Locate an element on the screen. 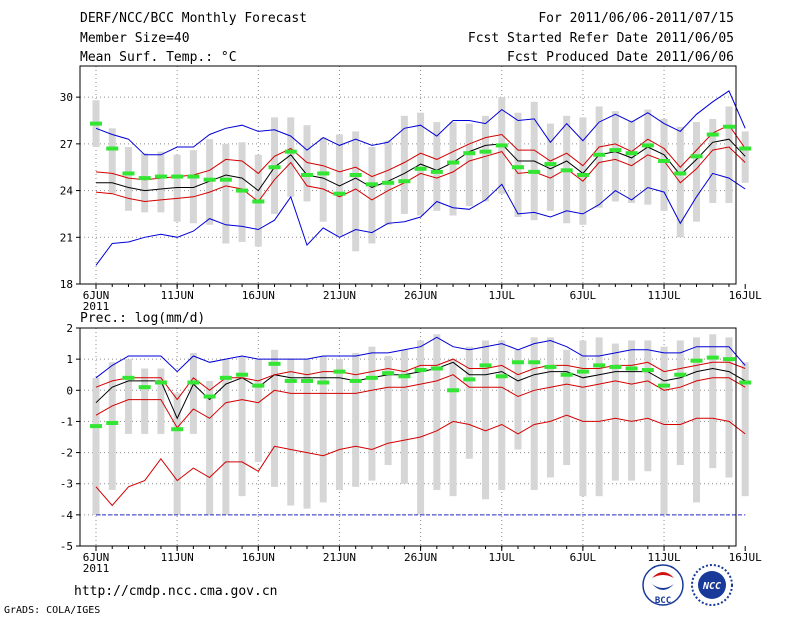 The image size is (800, 622). series-line-upper-red is located at coordinates (420, 379).